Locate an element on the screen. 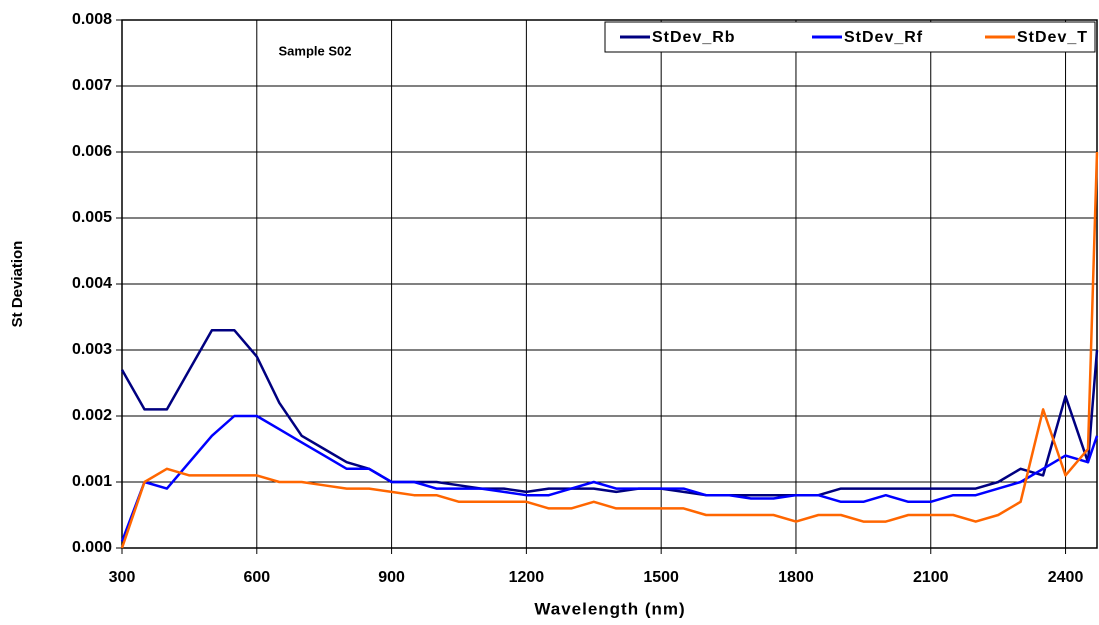 Image resolution: width=1099 pixels, height=625 pixels. y-tick-label: 0.006 is located at coordinates (92, 151).